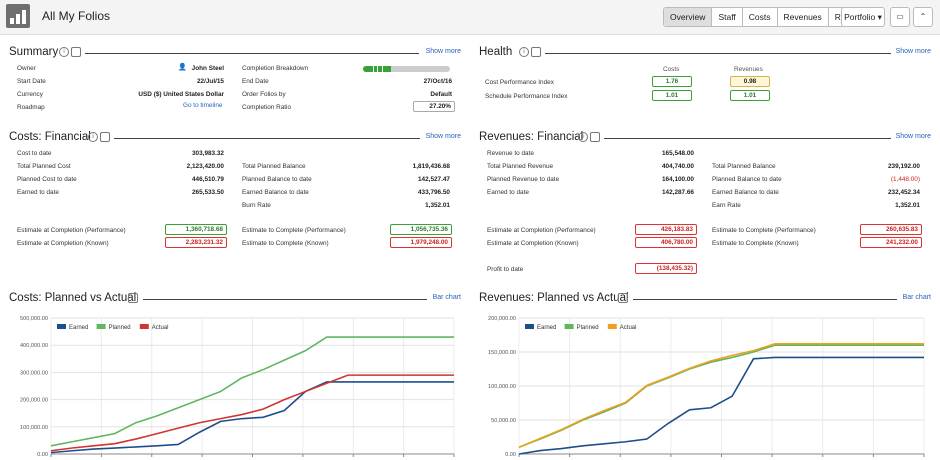 The height and width of the screenshot is (460, 940). I want to click on planned-revenue-to-date-label: Planned Revenue to date, so click(523, 179).